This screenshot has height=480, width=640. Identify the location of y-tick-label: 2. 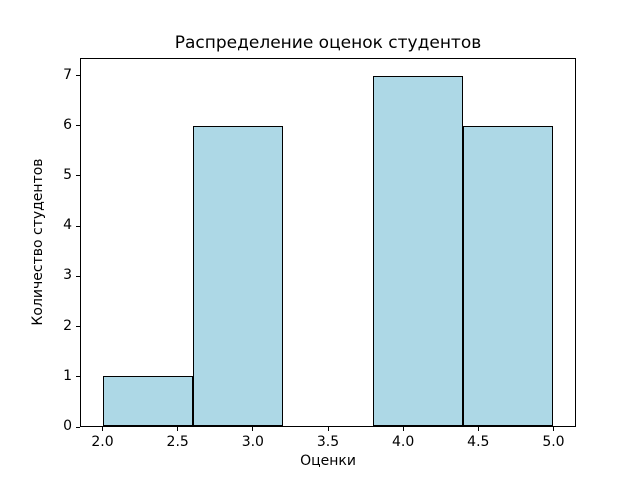
(67, 325).